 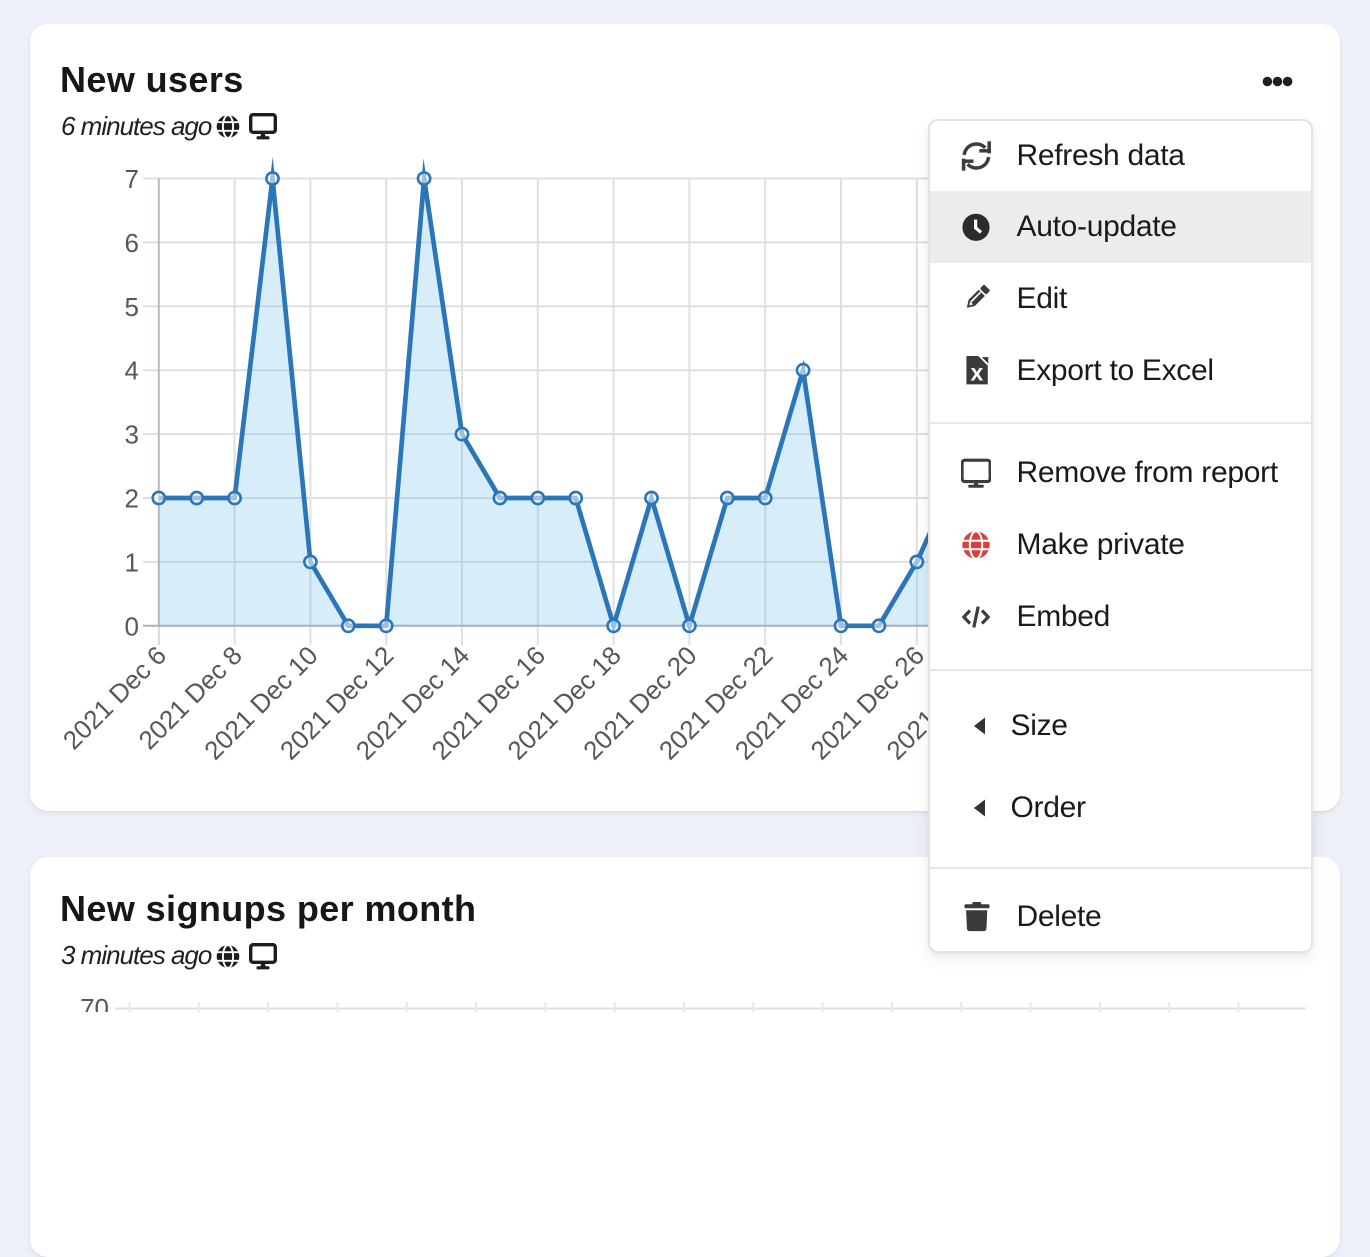 I want to click on svg-text: x, so click(x=976, y=372).